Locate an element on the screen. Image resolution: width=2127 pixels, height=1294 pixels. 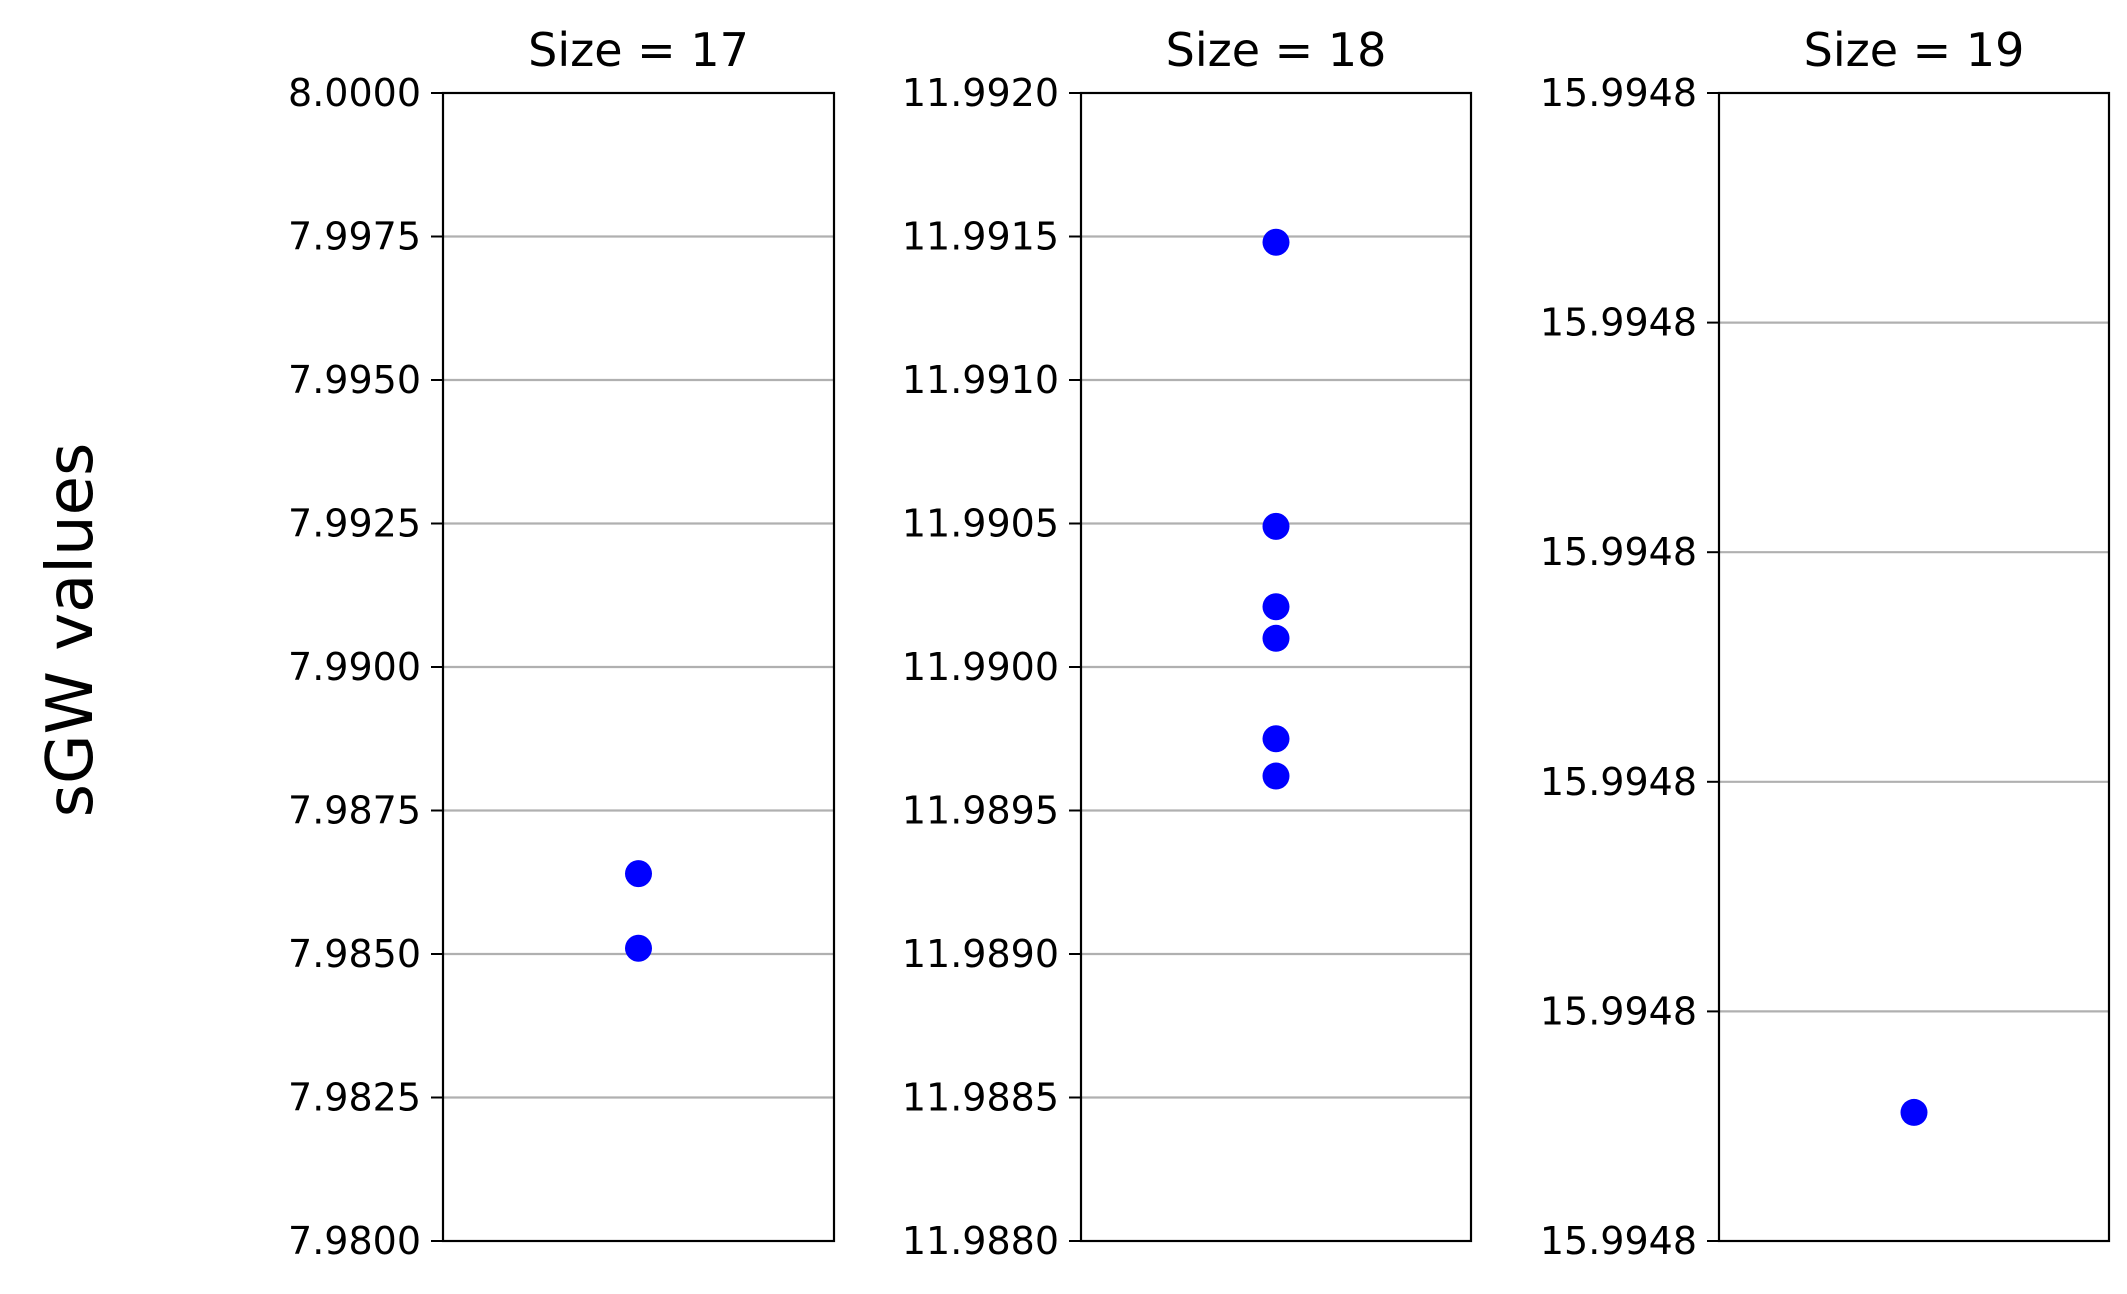
subplot-title: Size = 17 is located at coordinates (638, 50).